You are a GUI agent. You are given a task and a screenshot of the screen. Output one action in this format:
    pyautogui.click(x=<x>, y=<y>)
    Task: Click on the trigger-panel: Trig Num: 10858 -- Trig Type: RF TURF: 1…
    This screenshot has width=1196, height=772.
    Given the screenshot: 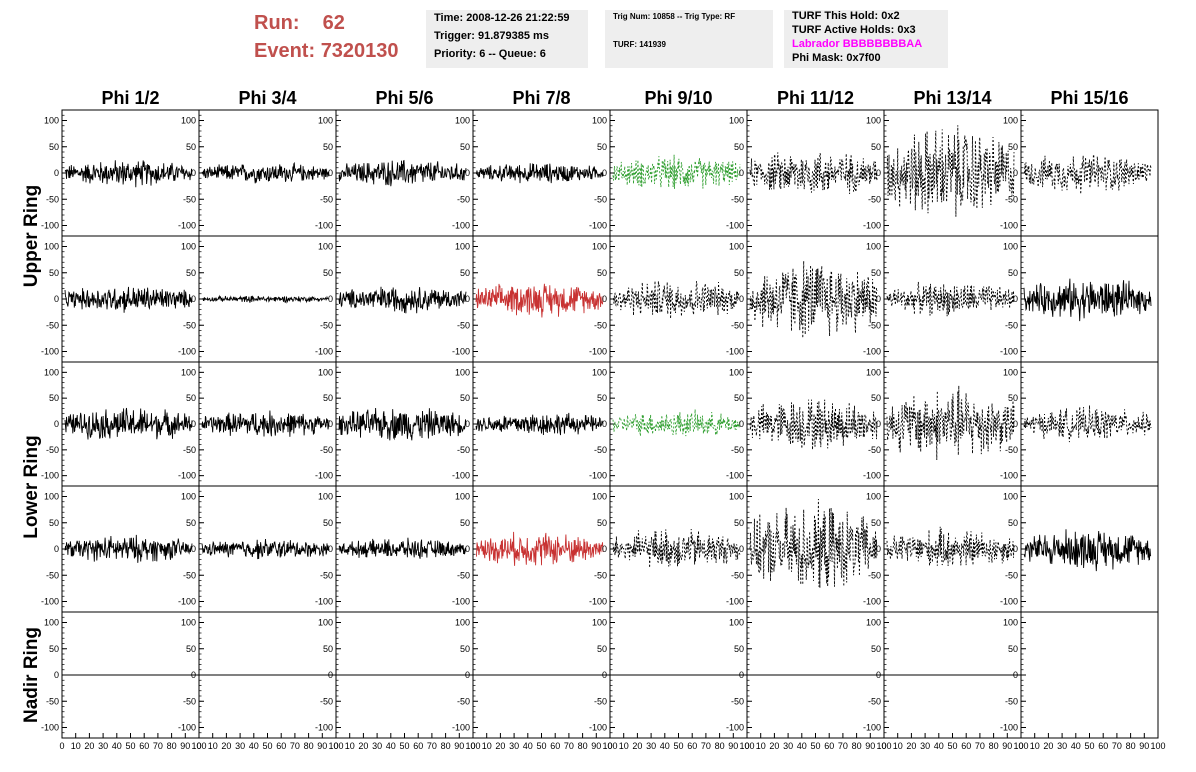 What is the action you would take?
    pyautogui.click(x=689, y=39)
    